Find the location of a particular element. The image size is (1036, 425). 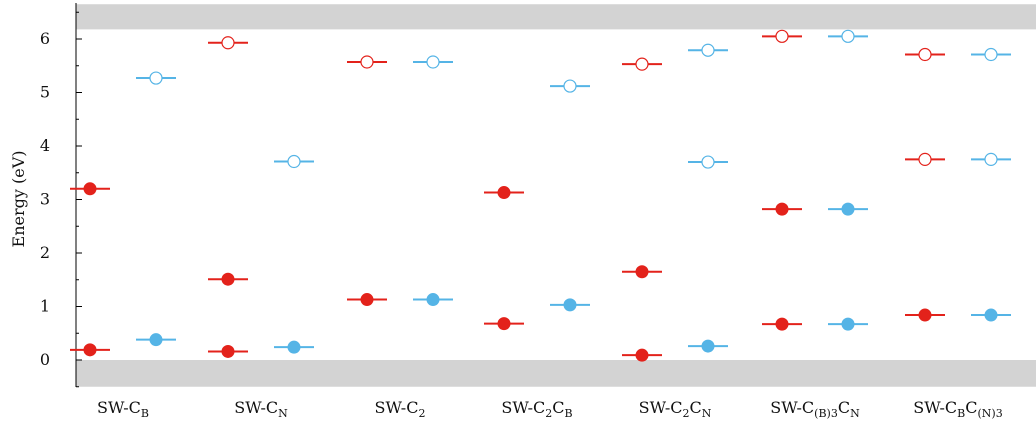

y-tick-label: 4 is located at coordinates (45, 145).